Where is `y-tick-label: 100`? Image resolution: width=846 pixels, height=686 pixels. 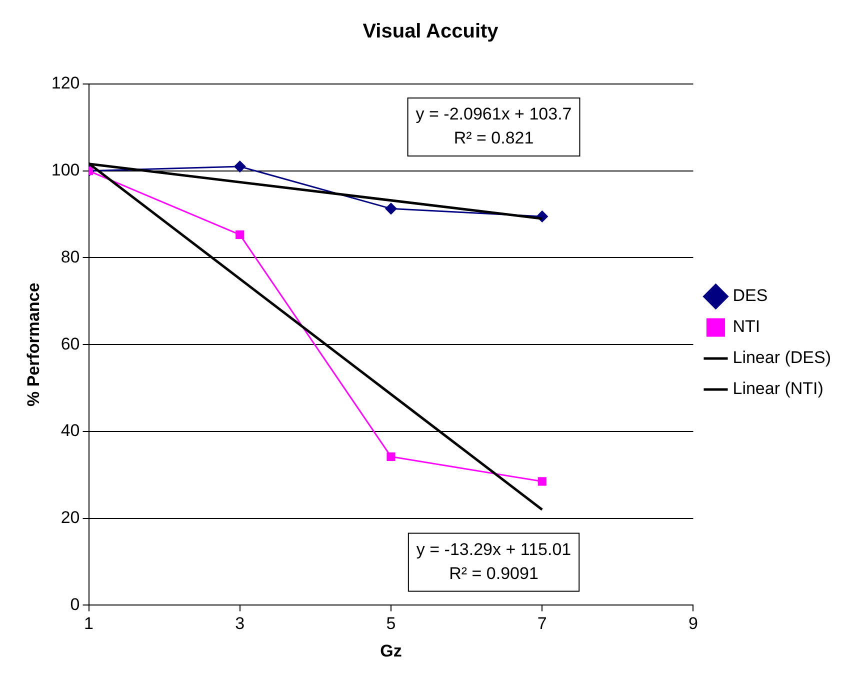
y-tick-label: 100 is located at coordinates (65, 170).